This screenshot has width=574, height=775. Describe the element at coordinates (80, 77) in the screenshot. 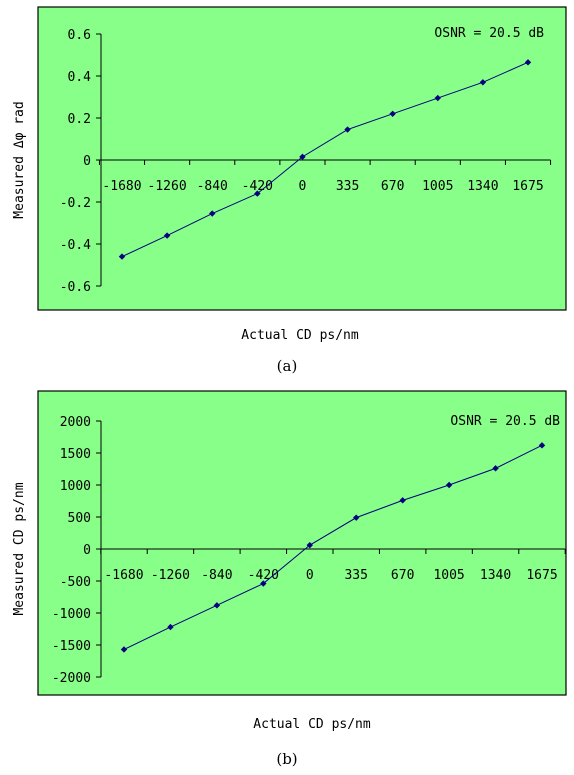

I see `y-tick-label: 0.4` at that location.